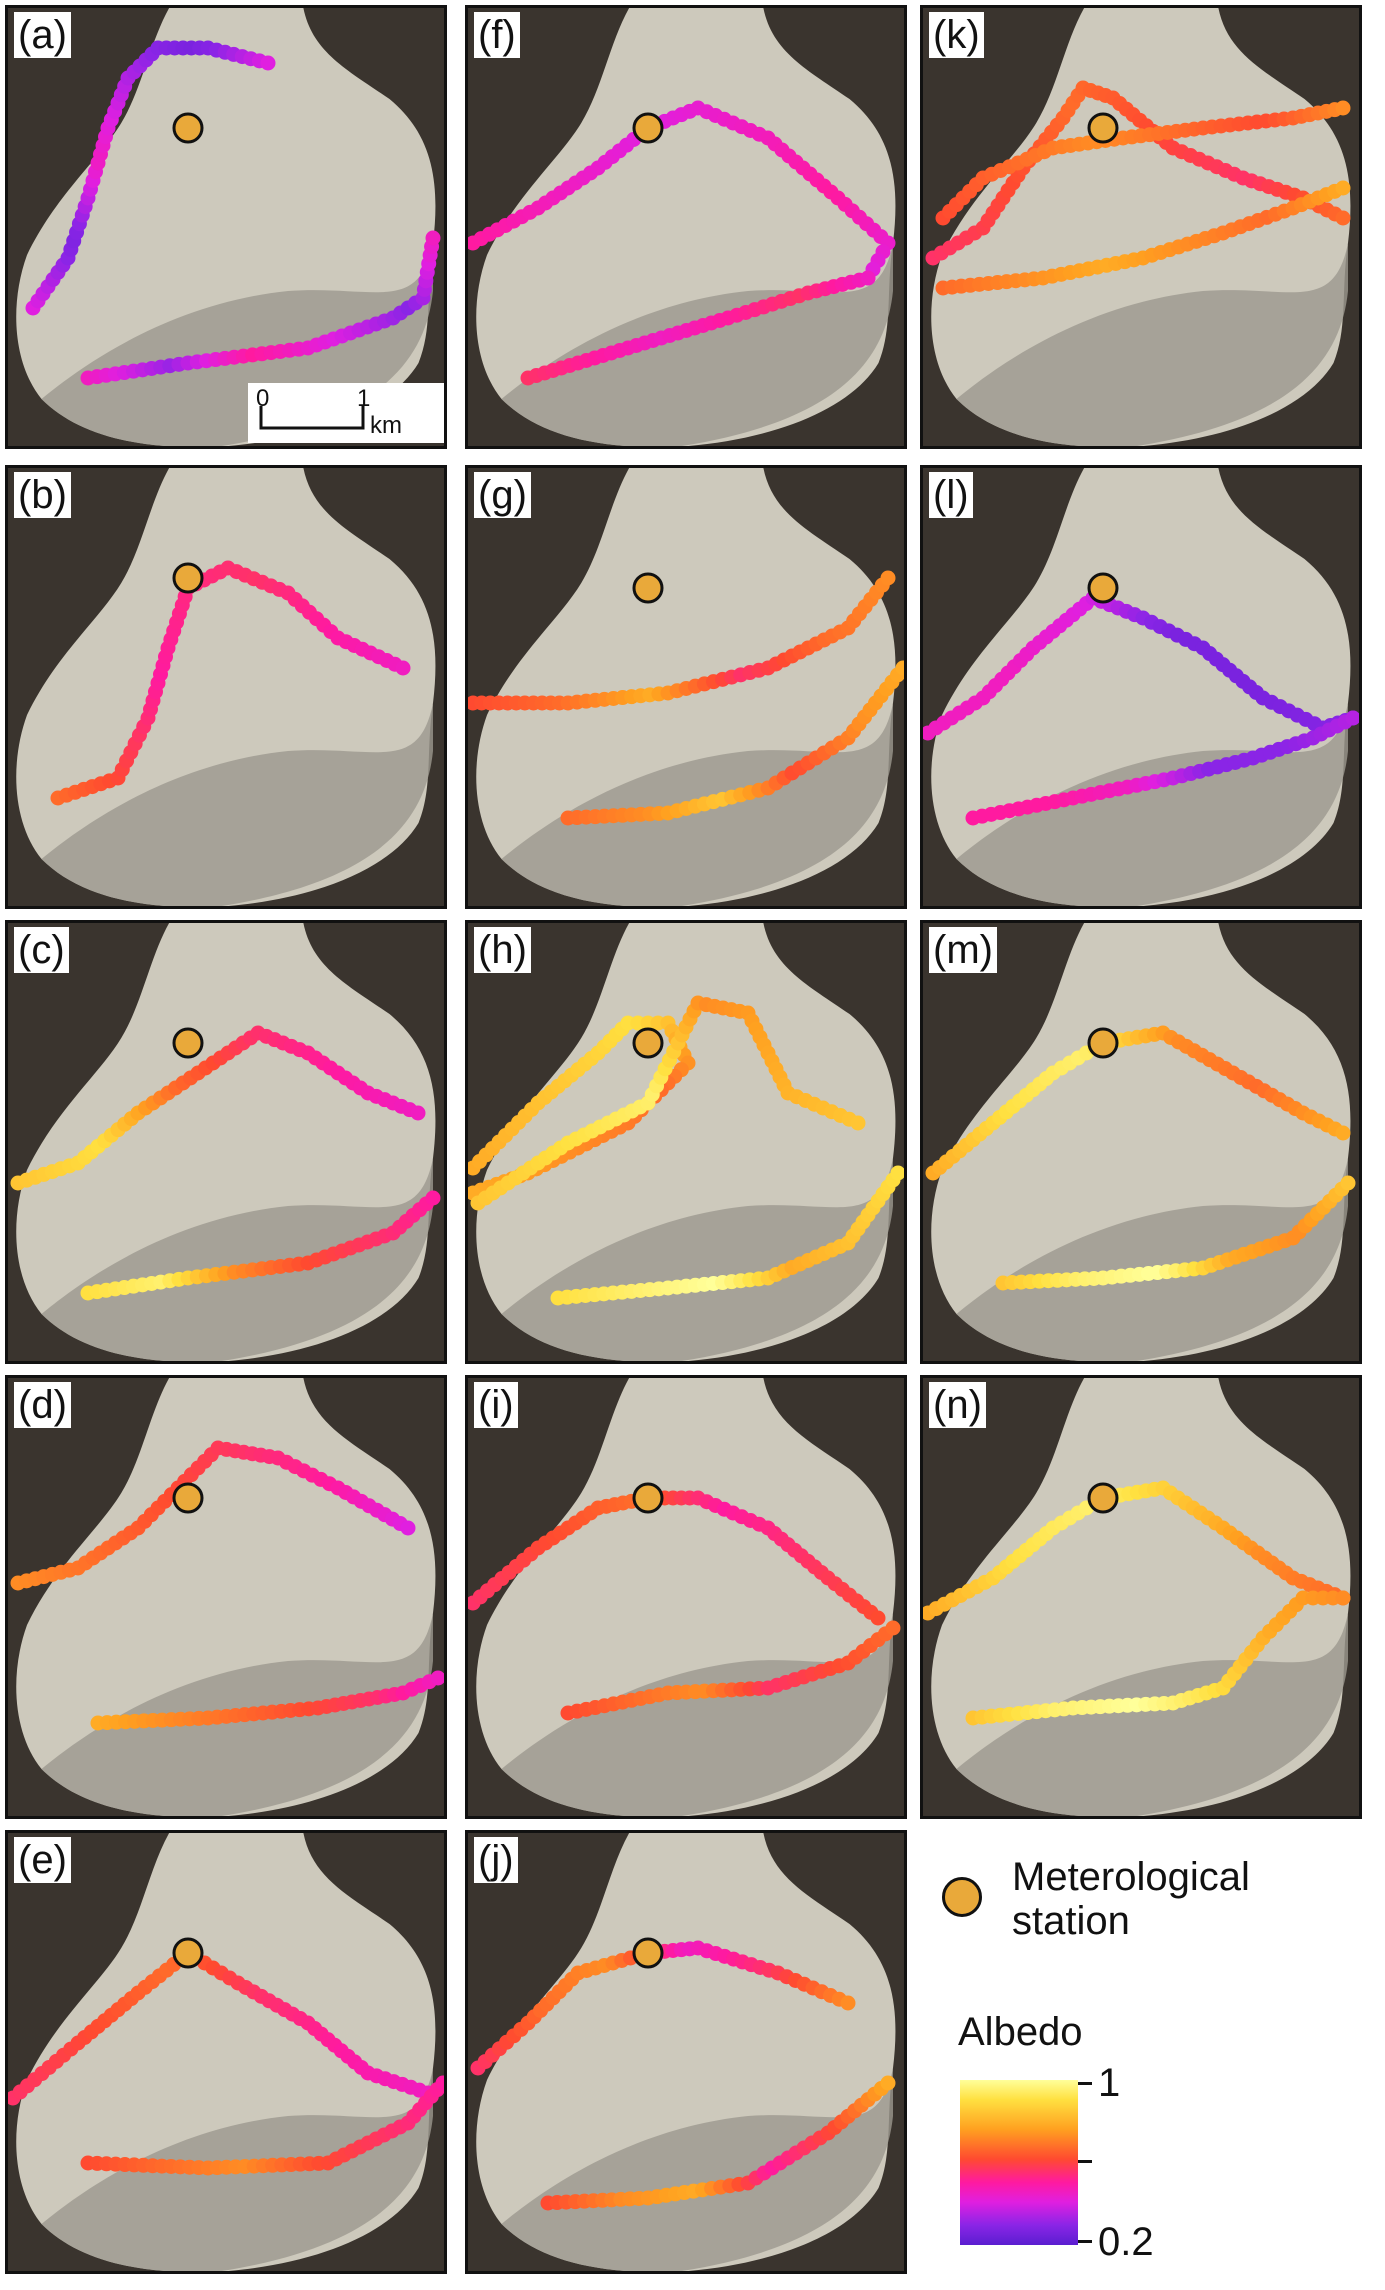 The image size is (1385, 2290). I want to click on panel-label: (g), so click(502, 495).